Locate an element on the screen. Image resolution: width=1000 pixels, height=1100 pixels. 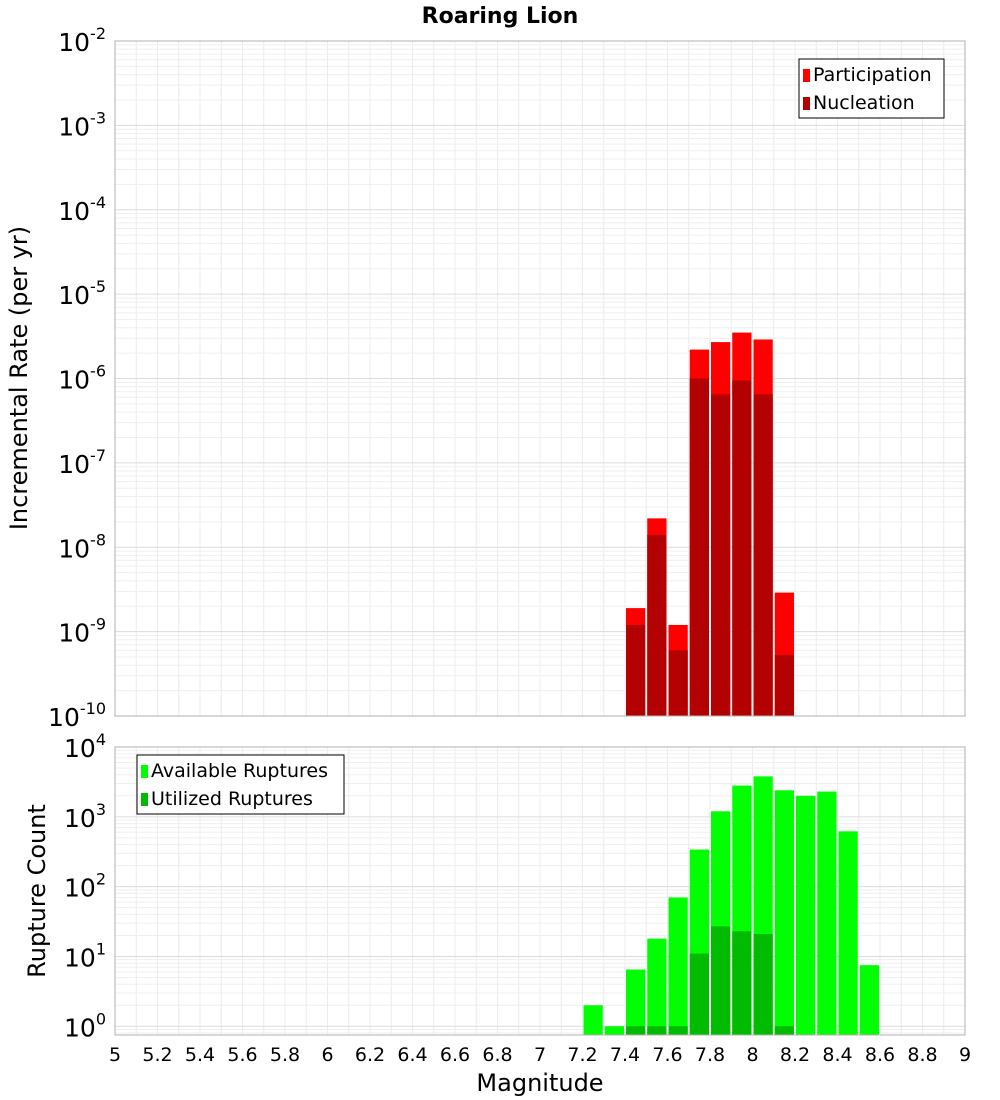
x-tick-label: 5.4 is located at coordinates (200, 1055).